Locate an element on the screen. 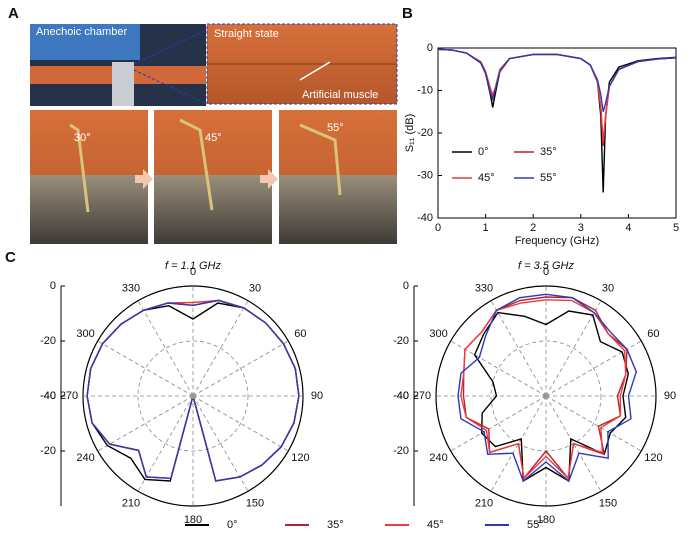 Image resolution: width=691 pixels, height=536 pixels. y-tick-label: 0 is located at coordinates (430, 48).